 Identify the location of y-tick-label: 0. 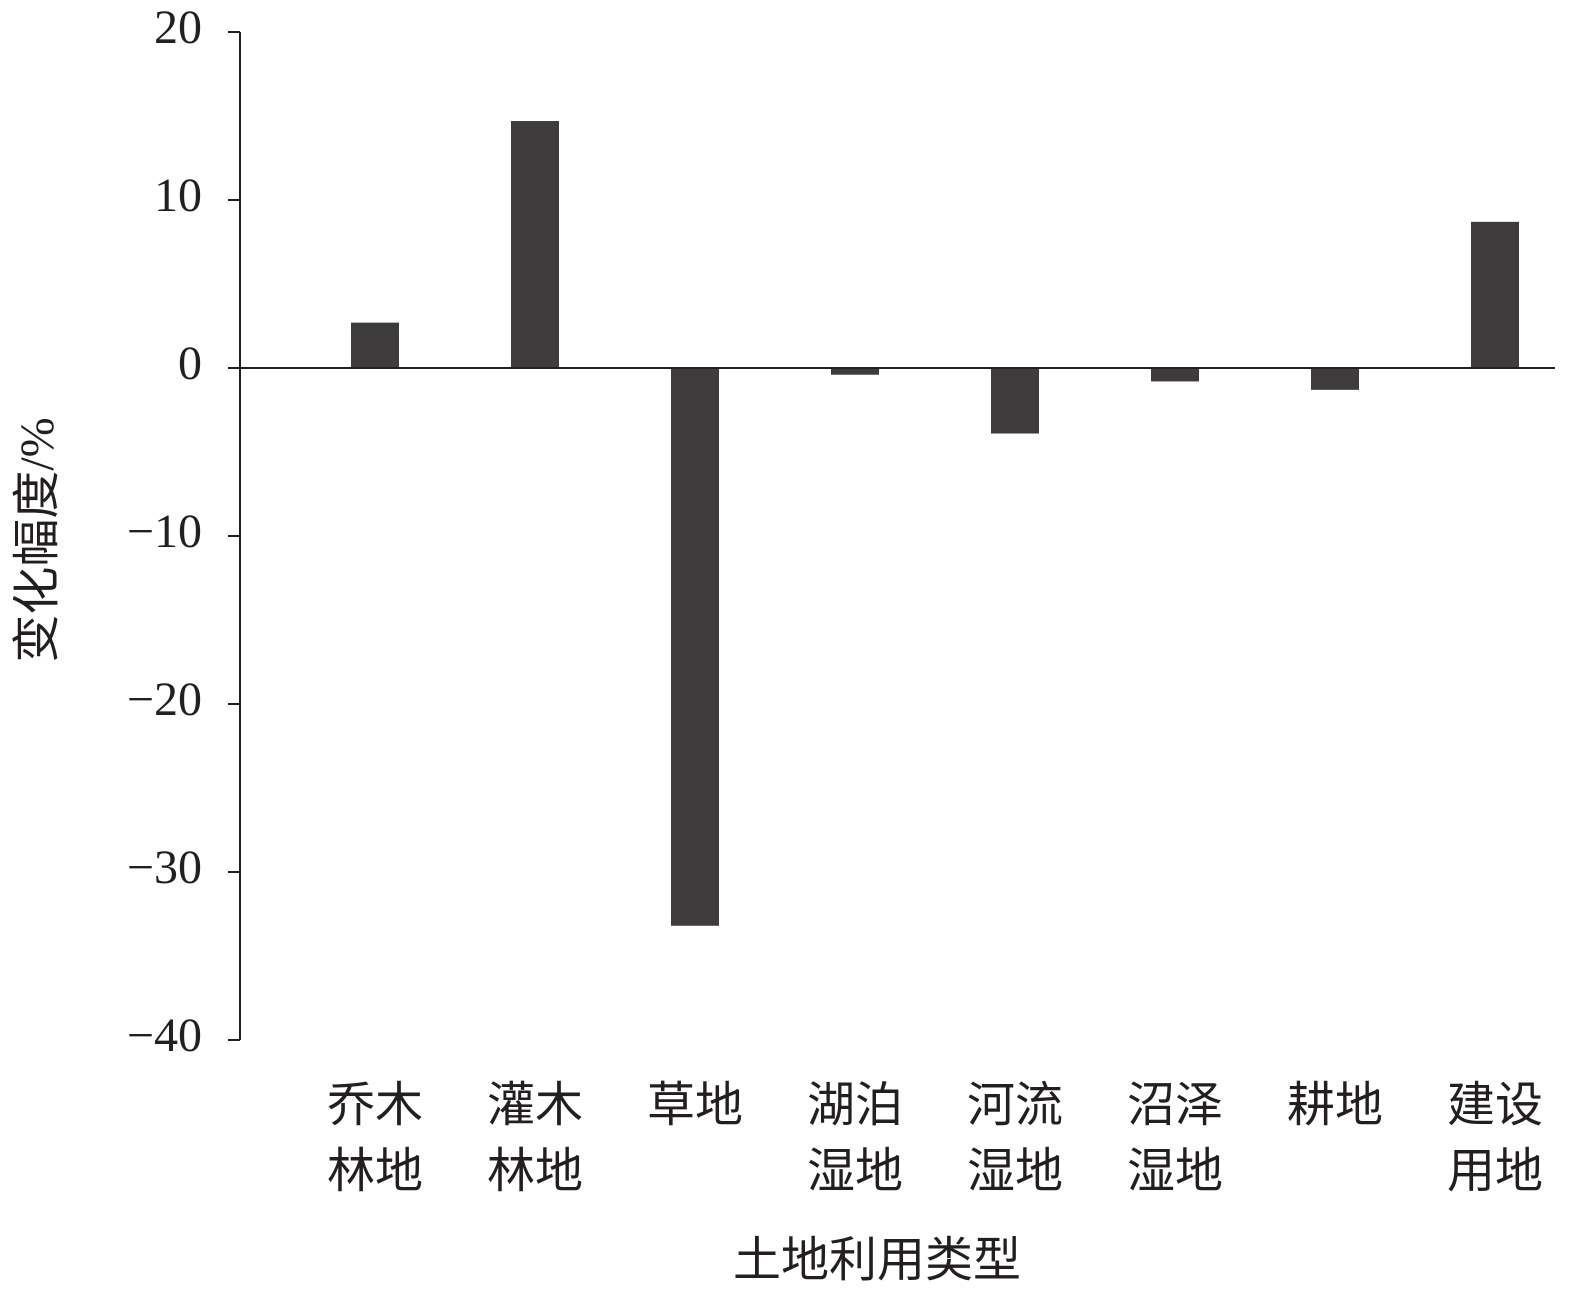
(190, 363).